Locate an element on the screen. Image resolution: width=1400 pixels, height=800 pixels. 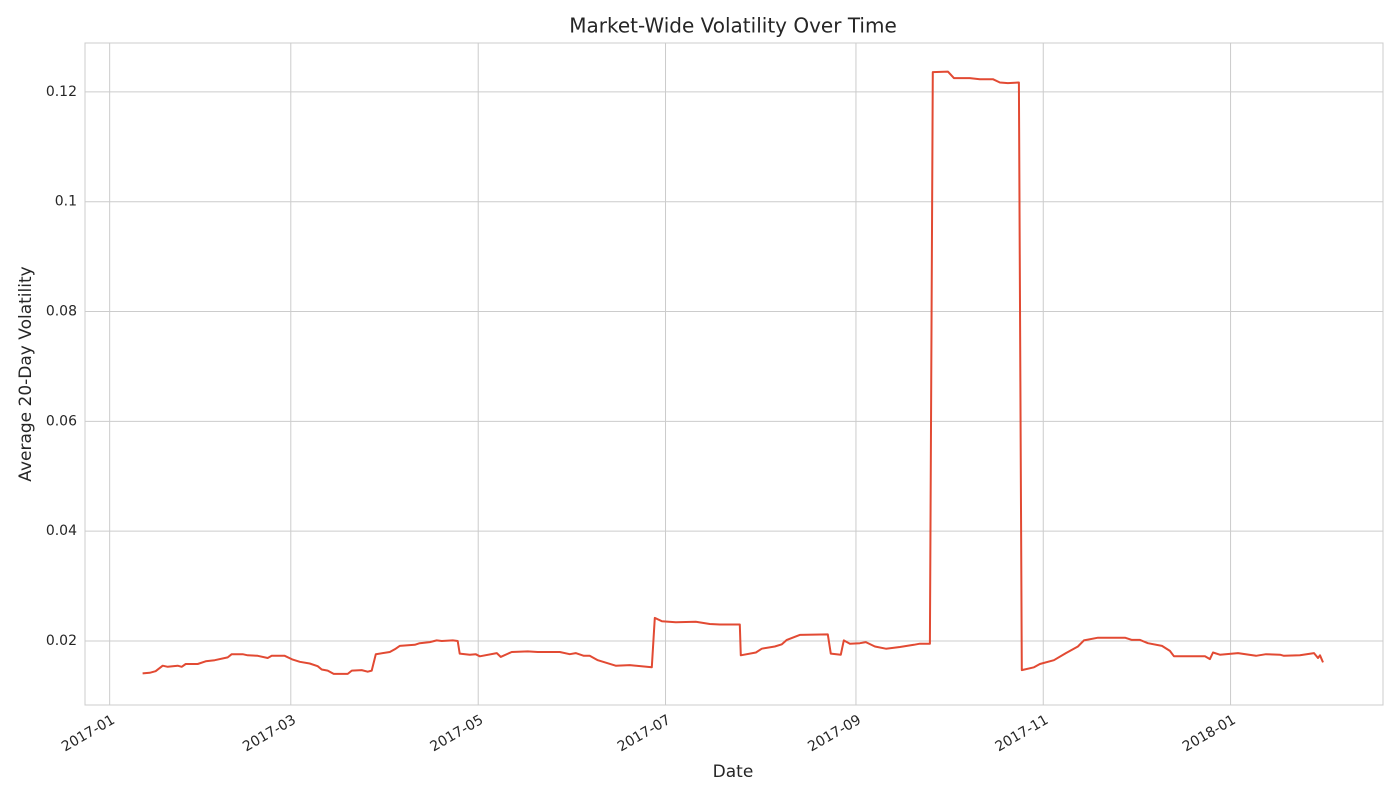
y-tick-label: 0.1 is located at coordinates (66, 202).